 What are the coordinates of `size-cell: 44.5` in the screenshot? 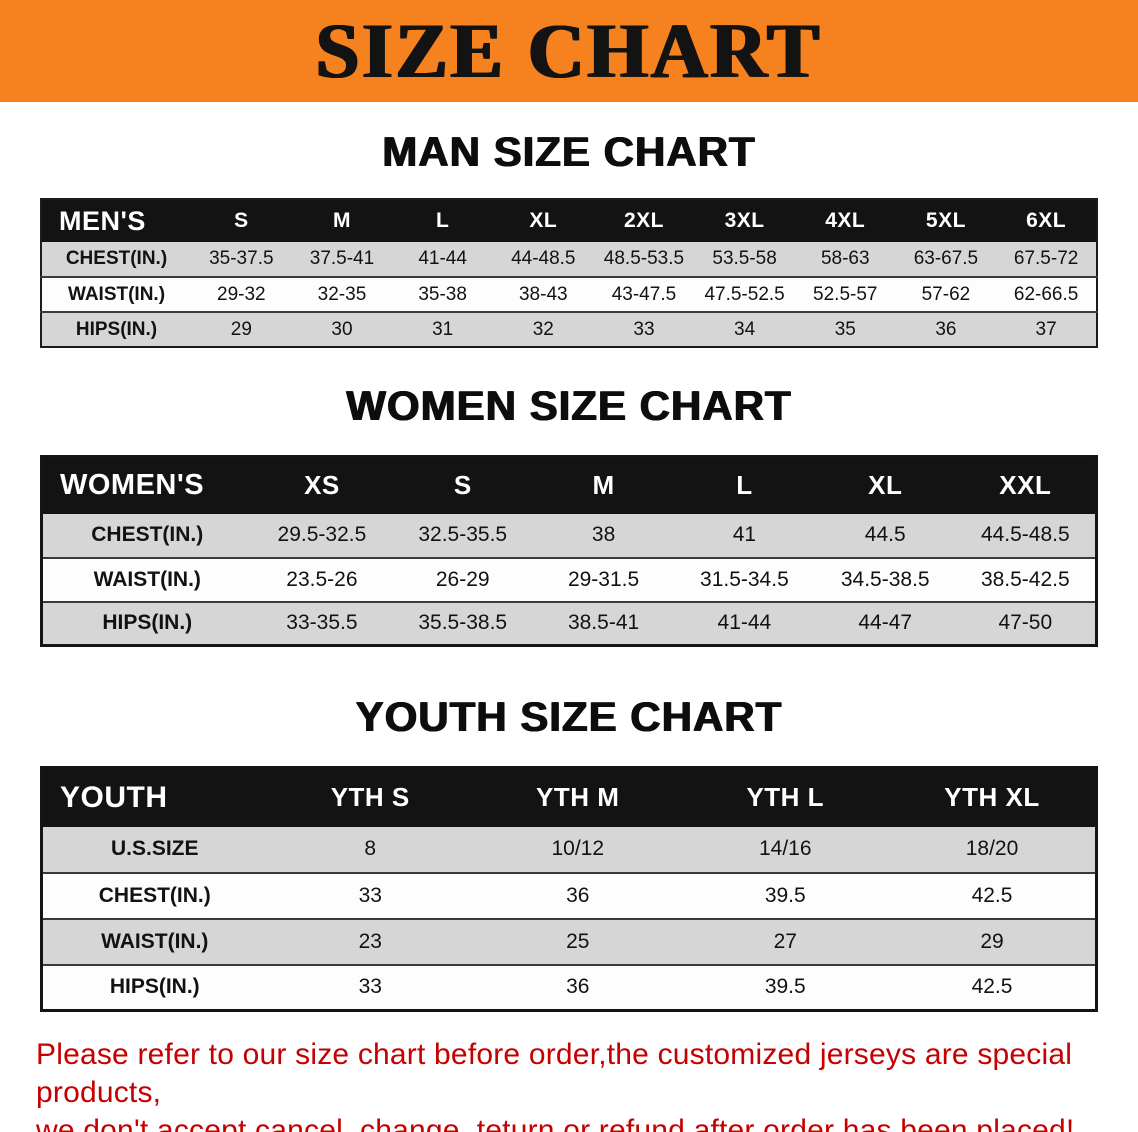 It's located at (885, 534).